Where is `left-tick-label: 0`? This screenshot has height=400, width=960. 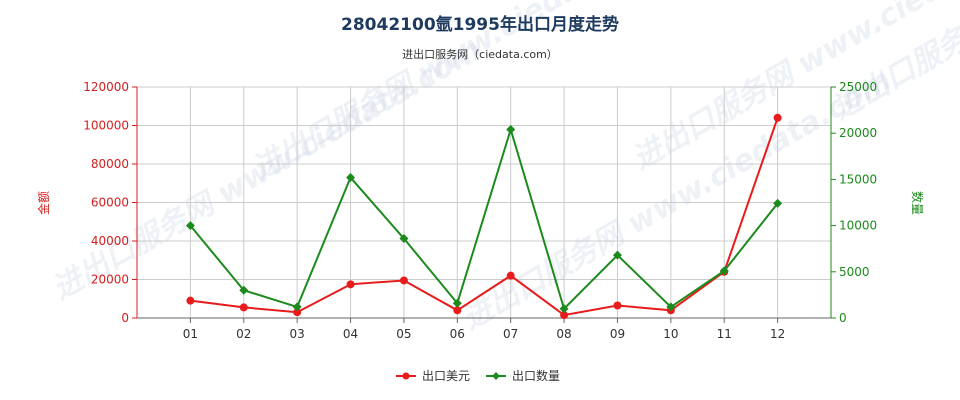 left-tick-label: 0 is located at coordinates (125, 318).